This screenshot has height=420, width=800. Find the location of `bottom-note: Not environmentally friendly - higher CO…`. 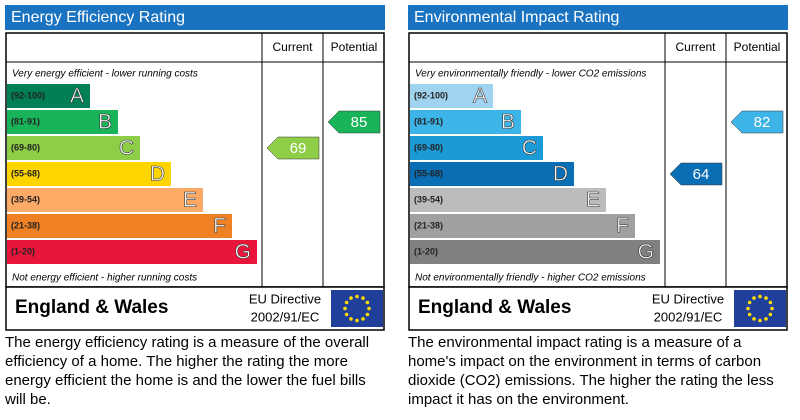

bottom-note: Not environmentally friendly - higher CO… is located at coordinates (530, 278).